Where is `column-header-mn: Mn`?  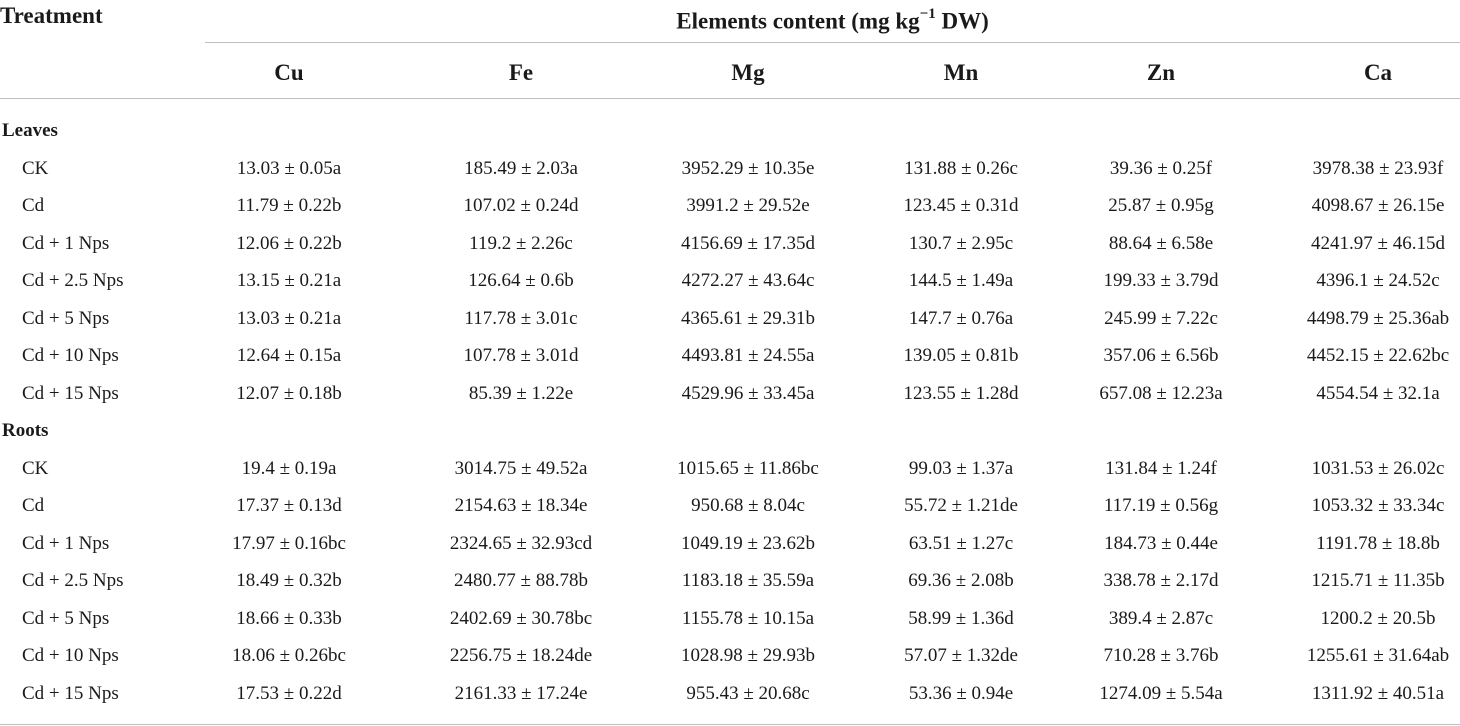 column-header-mn: Mn is located at coordinates (961, 72).